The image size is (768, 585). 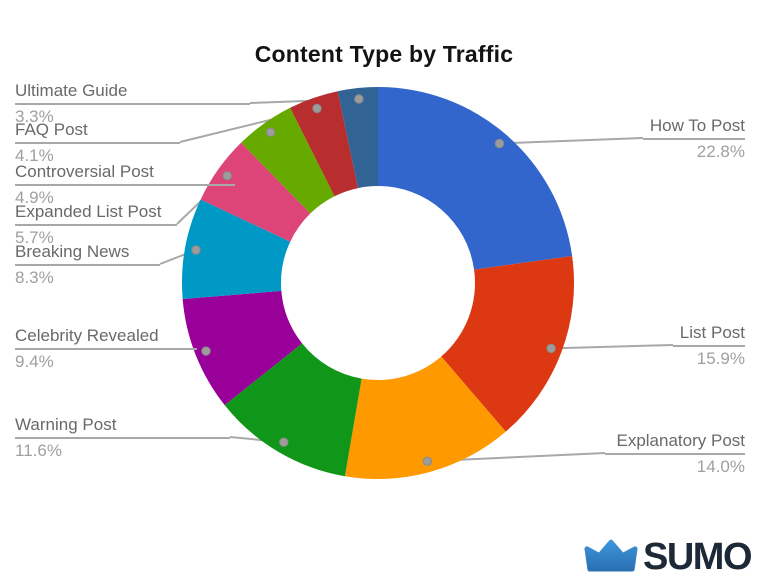 I want to click on slice-label: Expanded List Post 5.7%, so click(x=96, y=225).